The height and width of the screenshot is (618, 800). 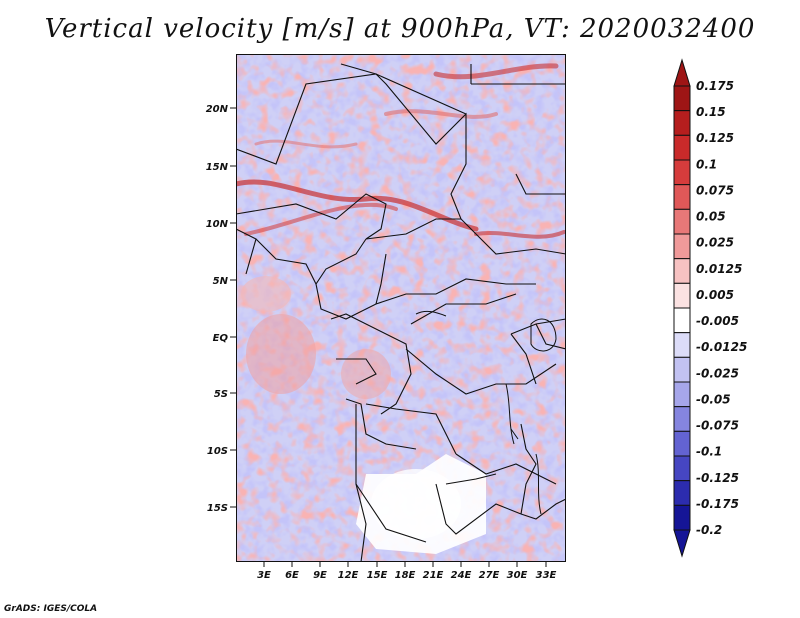 I want to click on colorbar-level-label: -0.025, so click(x=717, y=373).